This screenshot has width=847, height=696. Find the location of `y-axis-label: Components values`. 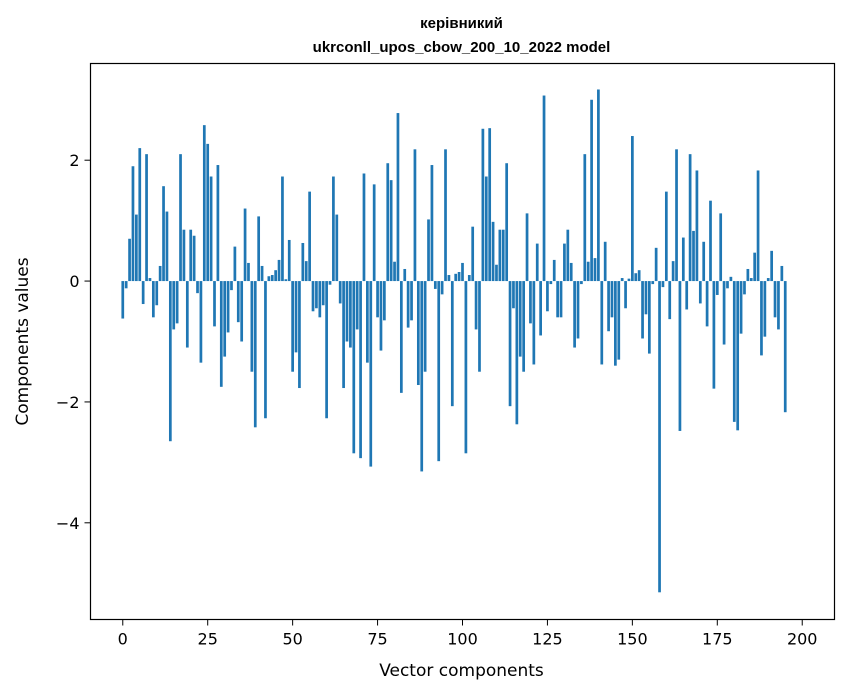

y-axis-label: Components values is located at coordinates (23, 341).